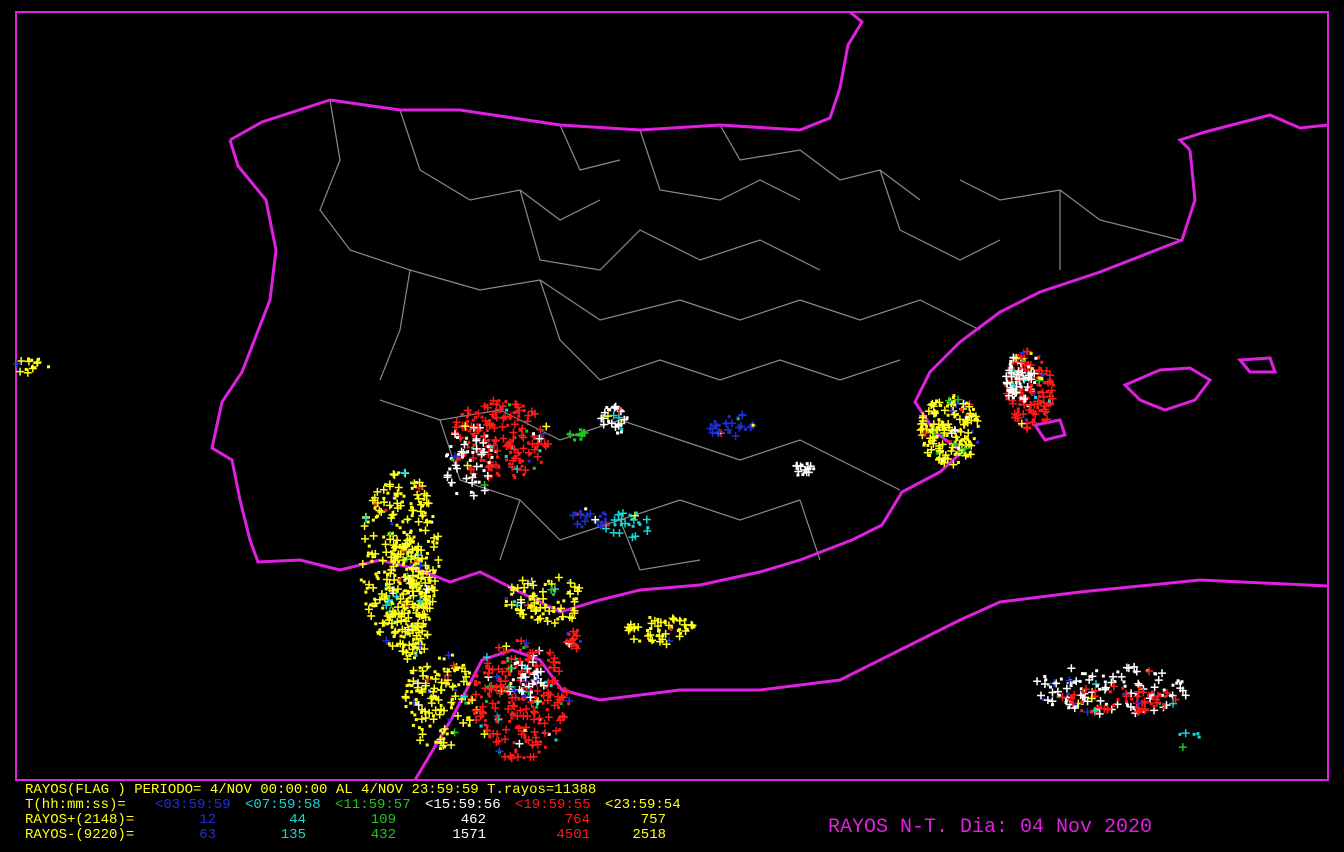 This screenshot has height=852, width=1344. Describe the element at coordinates (553, 805) in the screenshot. I see `legend-interval: <19:59:55` at that location.